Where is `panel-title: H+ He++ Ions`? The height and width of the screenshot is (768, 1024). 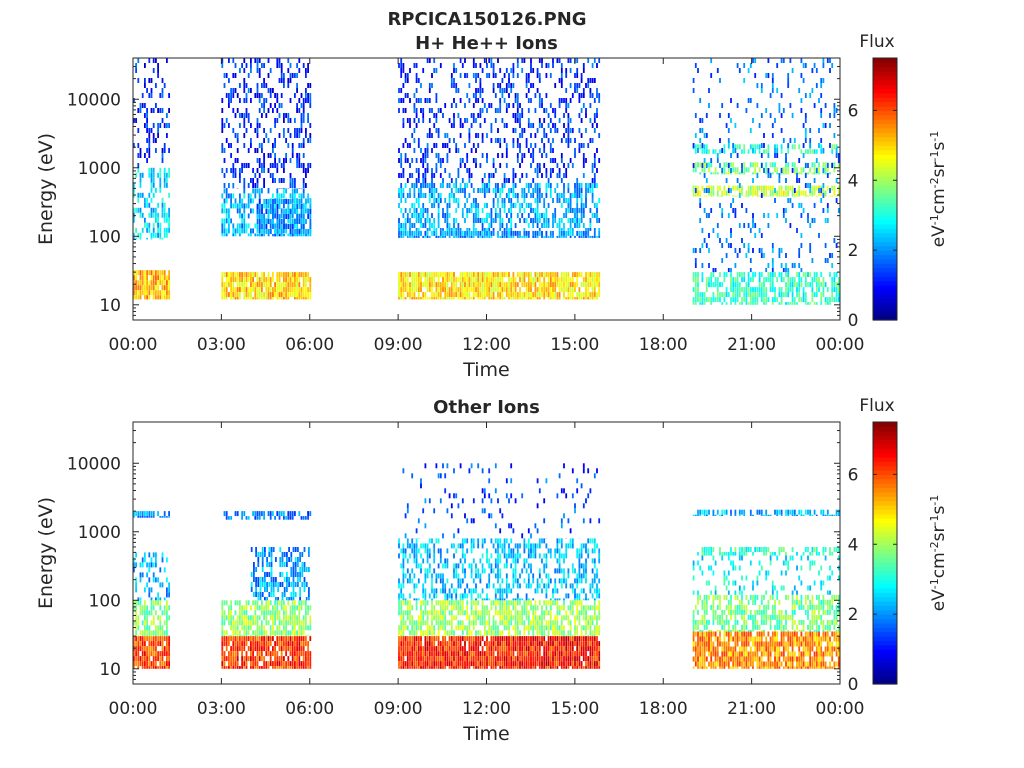 panel-title: H+ He++ Ions is located at coordinates (486, 43).